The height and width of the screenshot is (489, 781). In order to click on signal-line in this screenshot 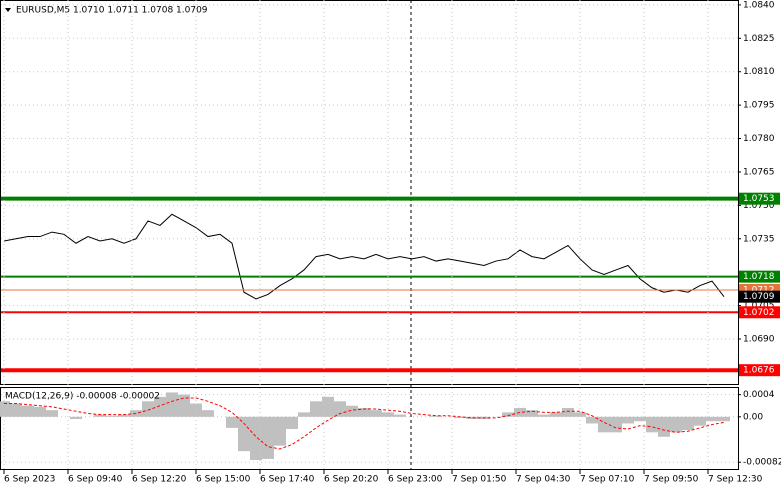, I will do `click(364, 423)`.